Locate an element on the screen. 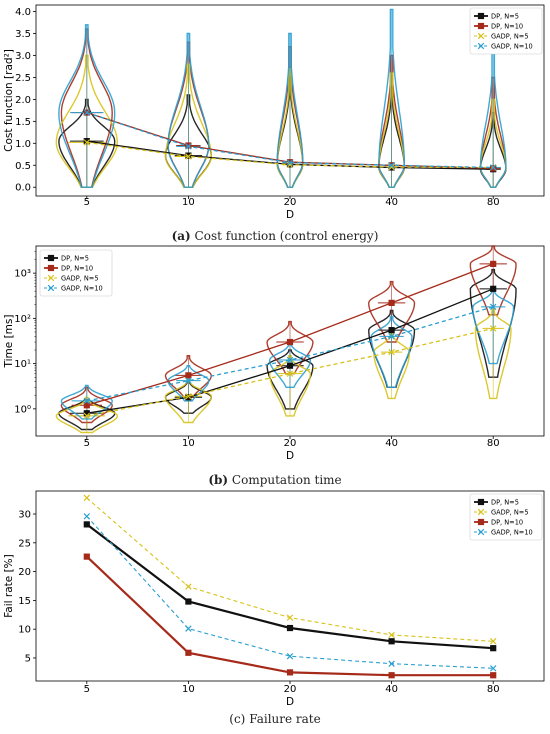  y-tick-label-1-3: 10³ is located at coordinates (22, 274).